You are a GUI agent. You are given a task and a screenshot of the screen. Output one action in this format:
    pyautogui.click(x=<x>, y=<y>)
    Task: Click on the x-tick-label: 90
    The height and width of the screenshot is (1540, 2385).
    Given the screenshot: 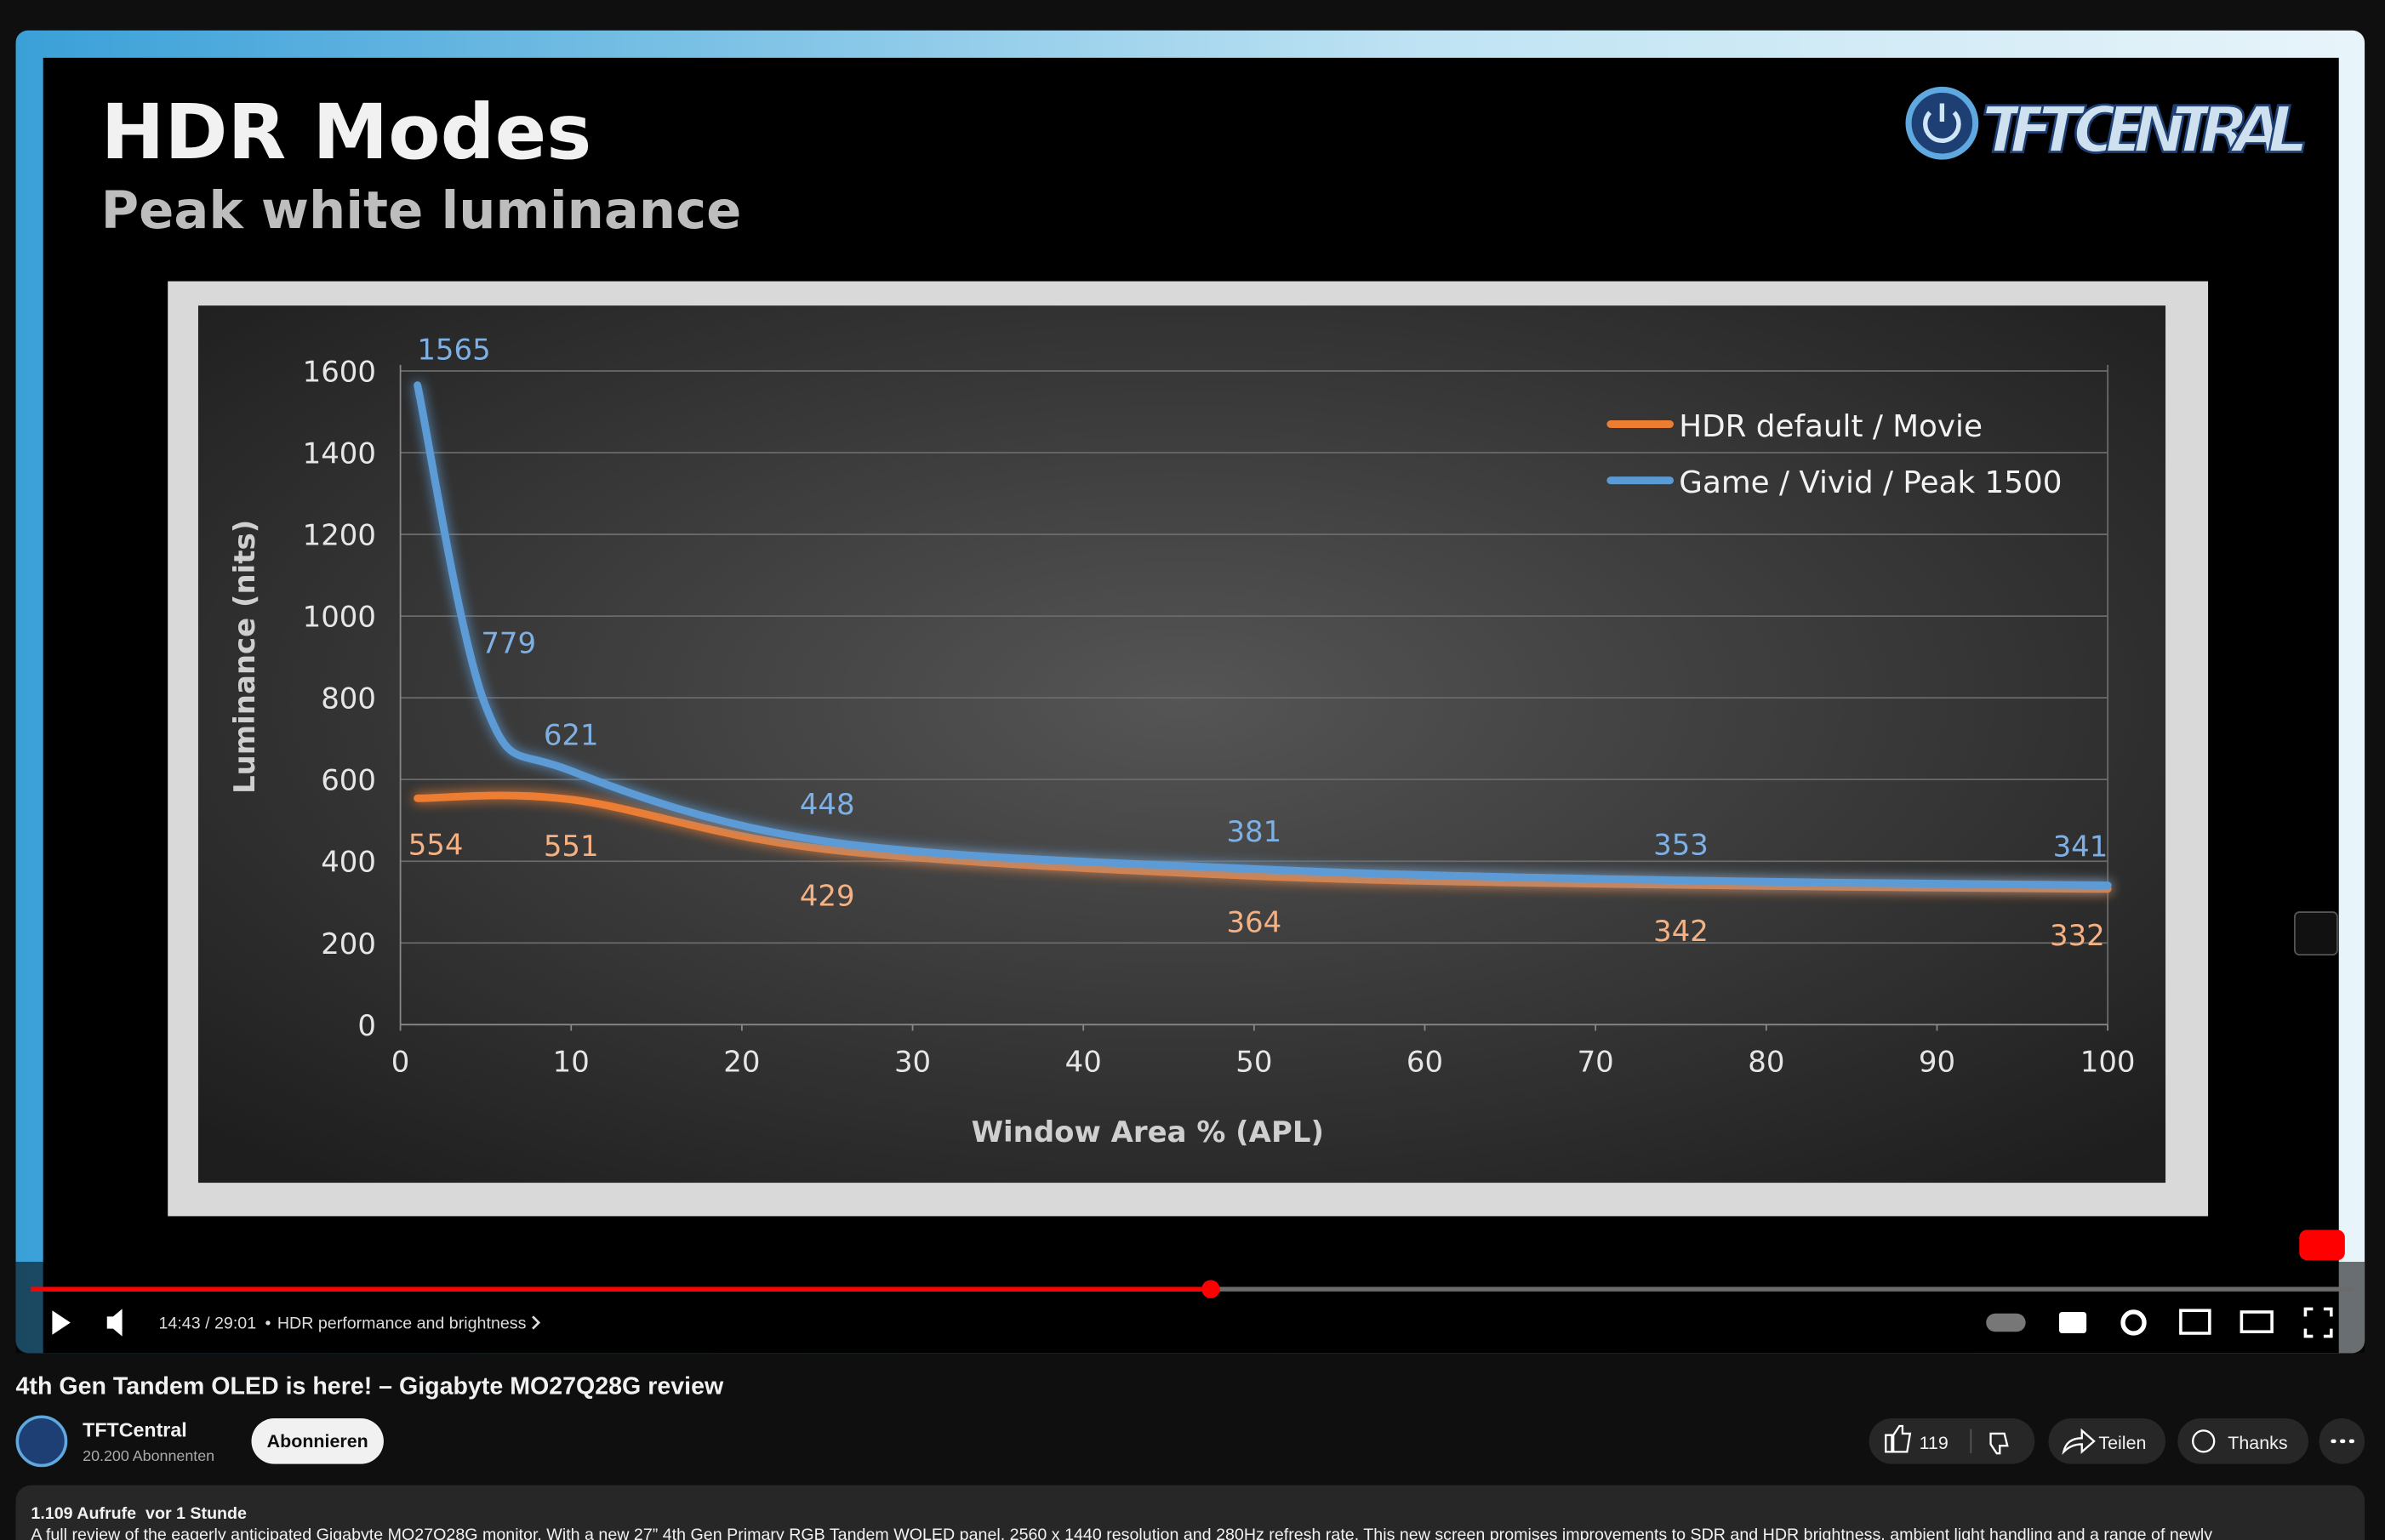 What is the action you would take?
    pyautogui.click(x=1937, y=1063)
    